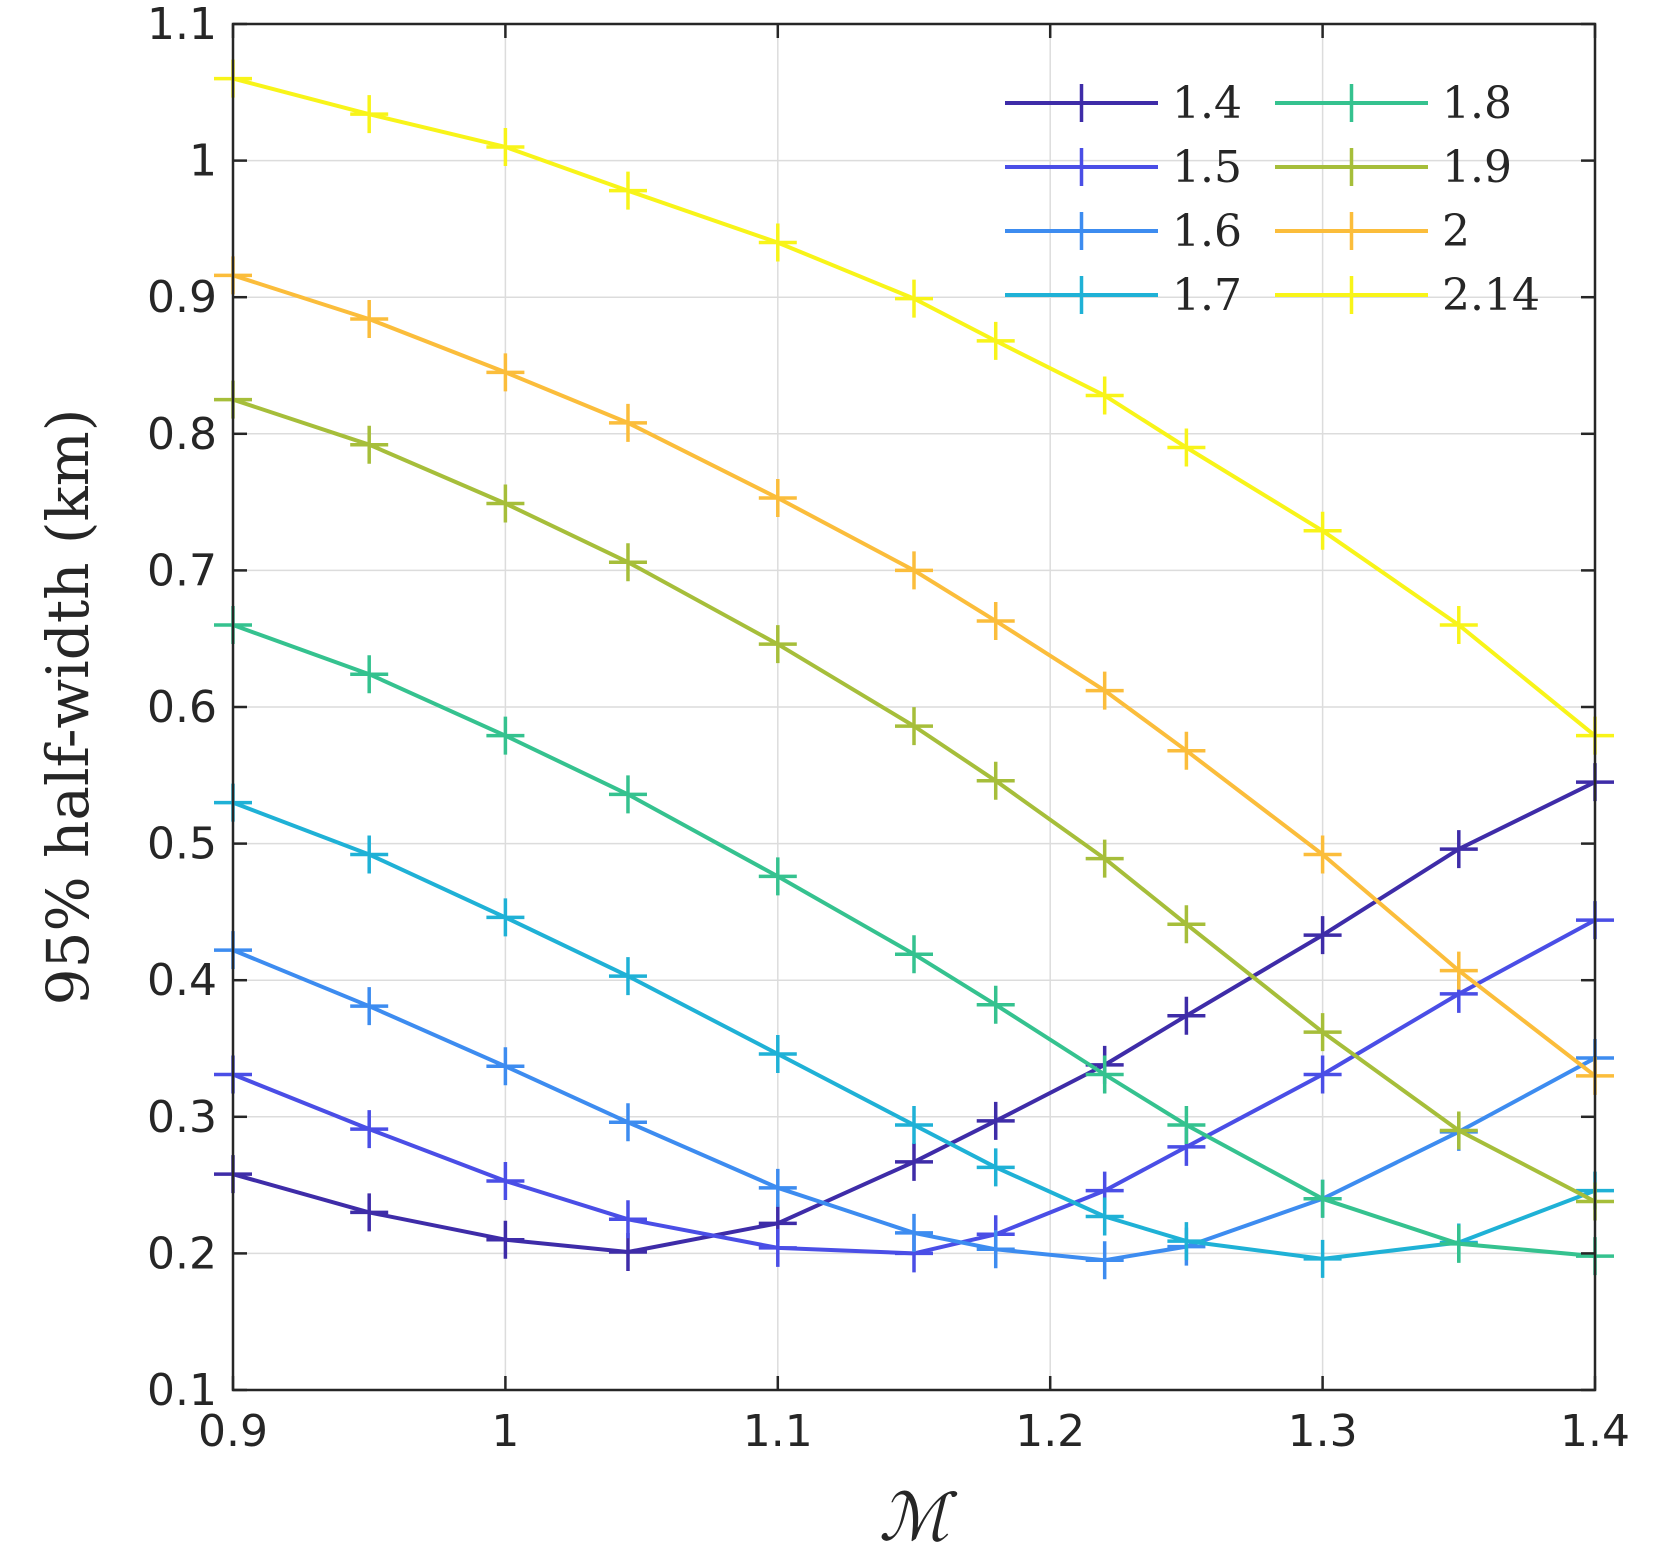 This screenshot has height=1562, width=1656. Describe the element at coordinates (233, 1431) in the screenshot. I see `x-tick-label: 0.9` at that location.